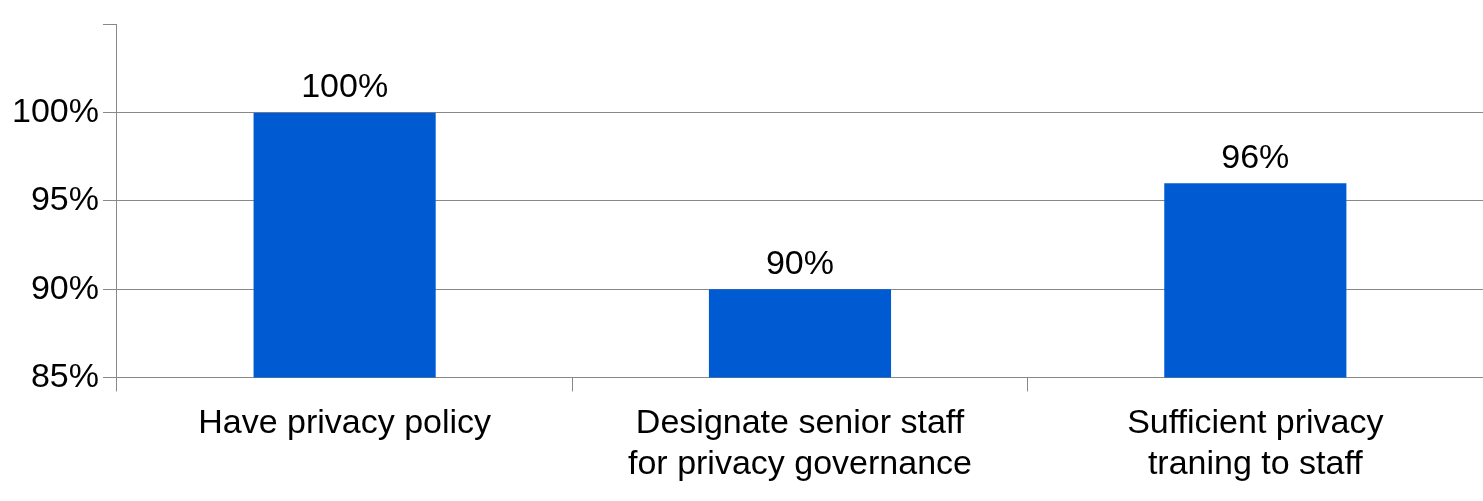  What do you see at coordinates (64, 374) in the screenshot?
I see `y-tick-label: 85%` at bounding box center [64, 374].